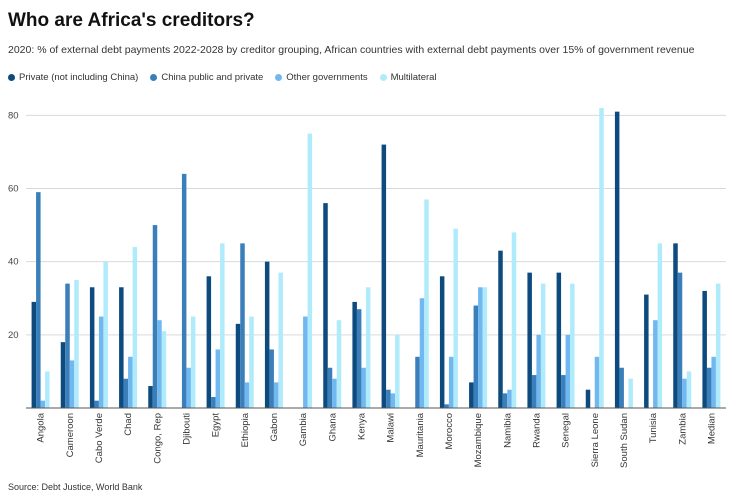  Describe the element at coordinates (135, 327) in the screenshot. I see `bar-chad-multilateral` at that location.